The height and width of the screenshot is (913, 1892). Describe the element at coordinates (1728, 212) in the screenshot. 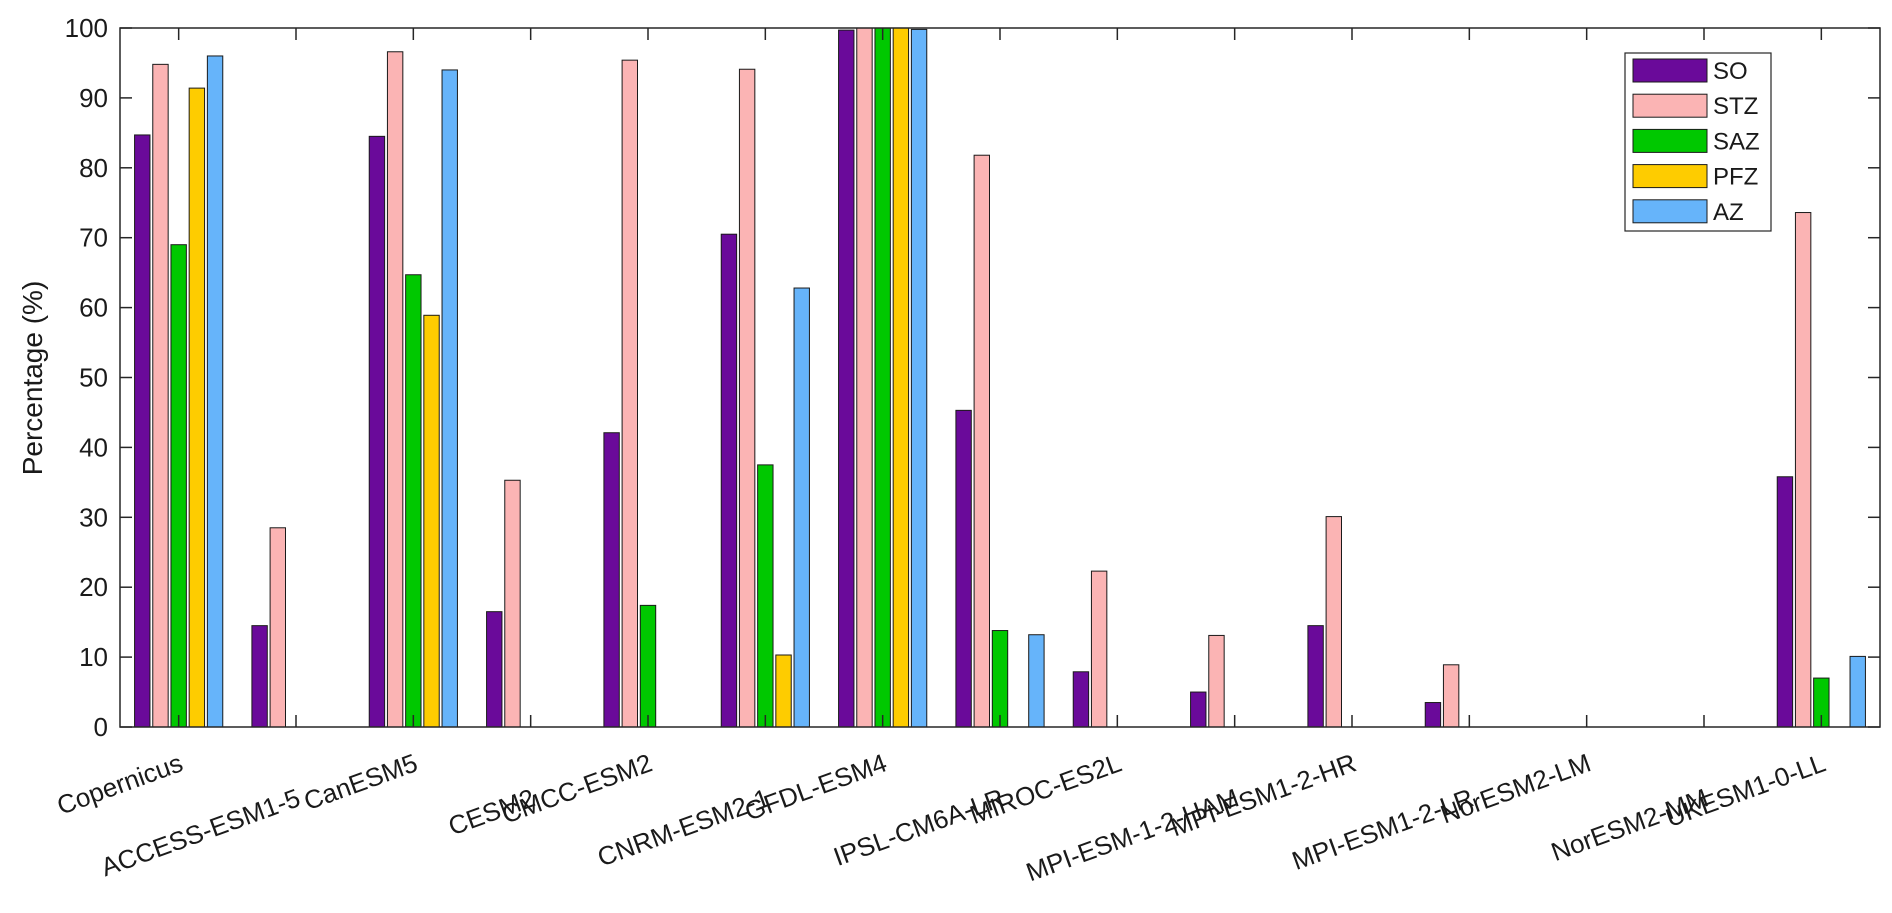

I see `legend-label-az: AZ` at that location.